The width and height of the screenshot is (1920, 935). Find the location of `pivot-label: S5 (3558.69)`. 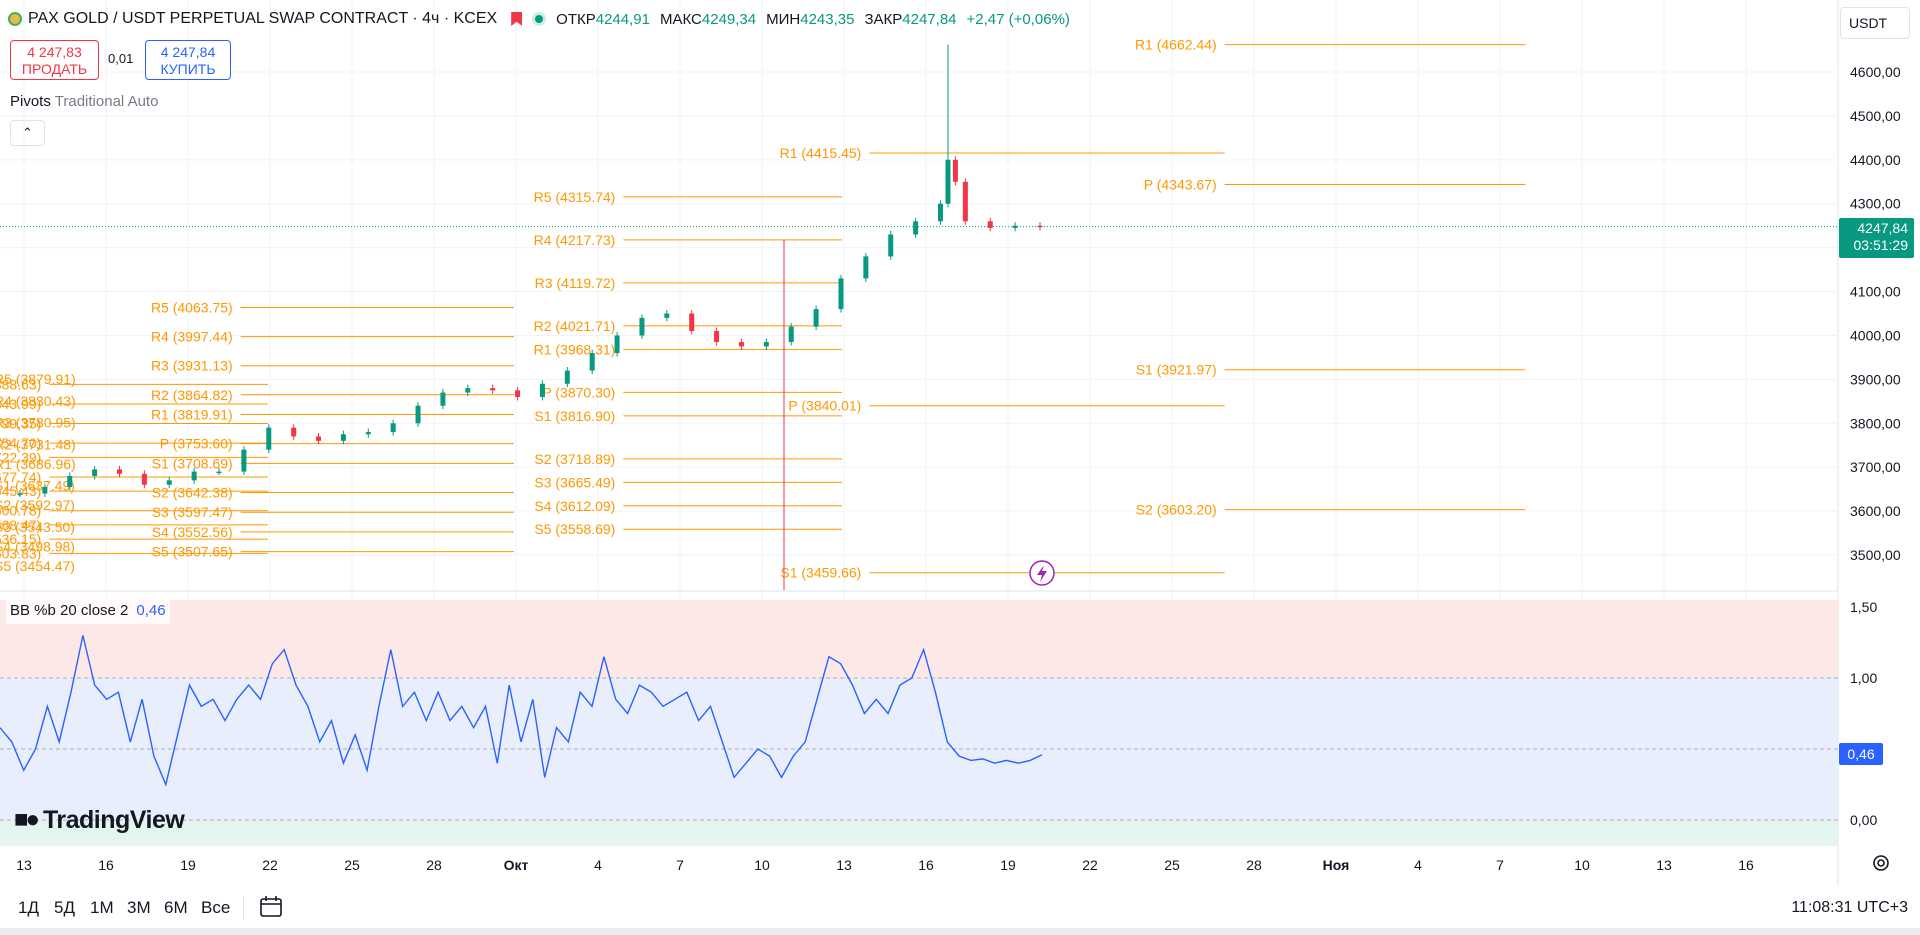

pivot-label: S5 (3558.69) is located at coordinates (574, 529).